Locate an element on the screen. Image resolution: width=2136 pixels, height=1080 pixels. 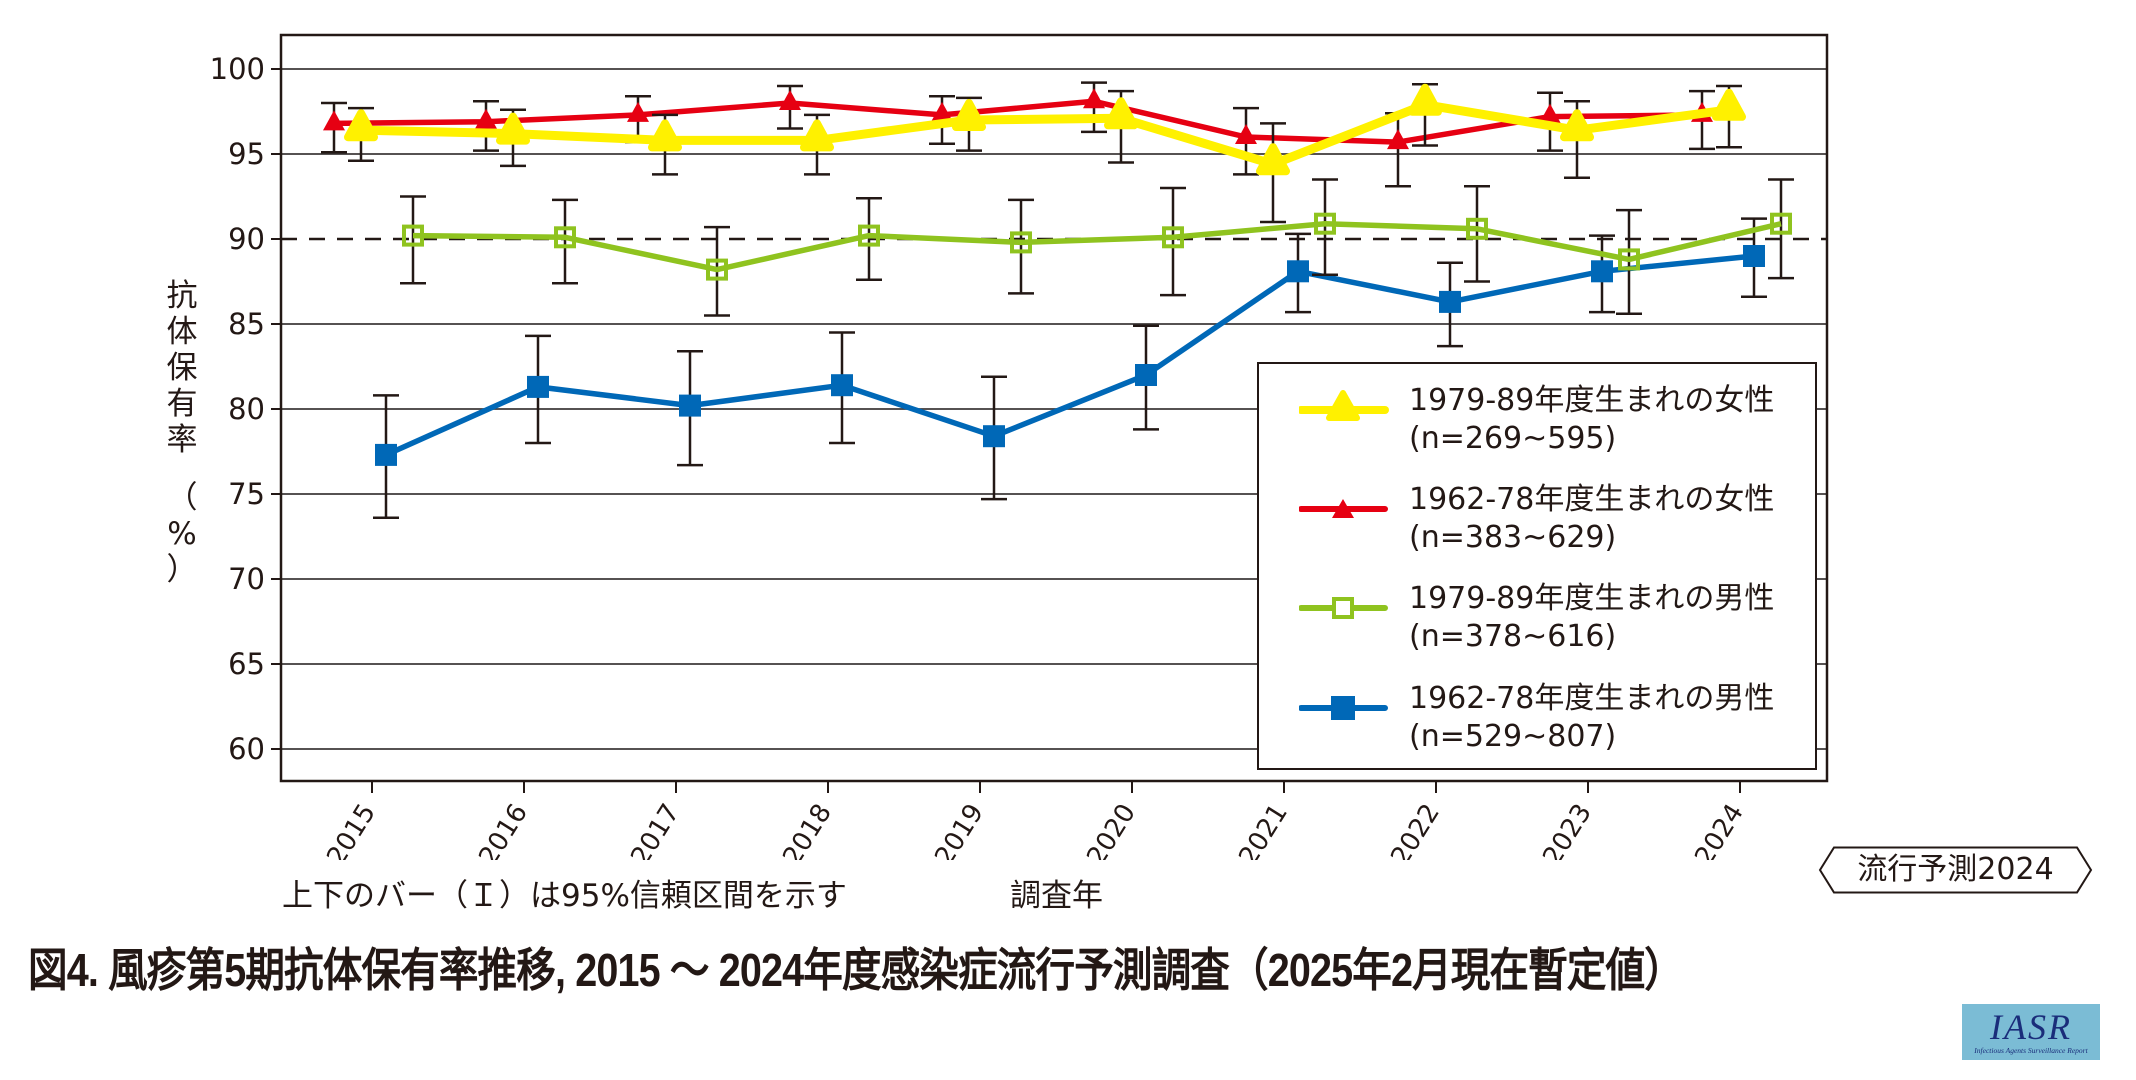
y-tick-label: 85 is located at coordinates (246, 324).